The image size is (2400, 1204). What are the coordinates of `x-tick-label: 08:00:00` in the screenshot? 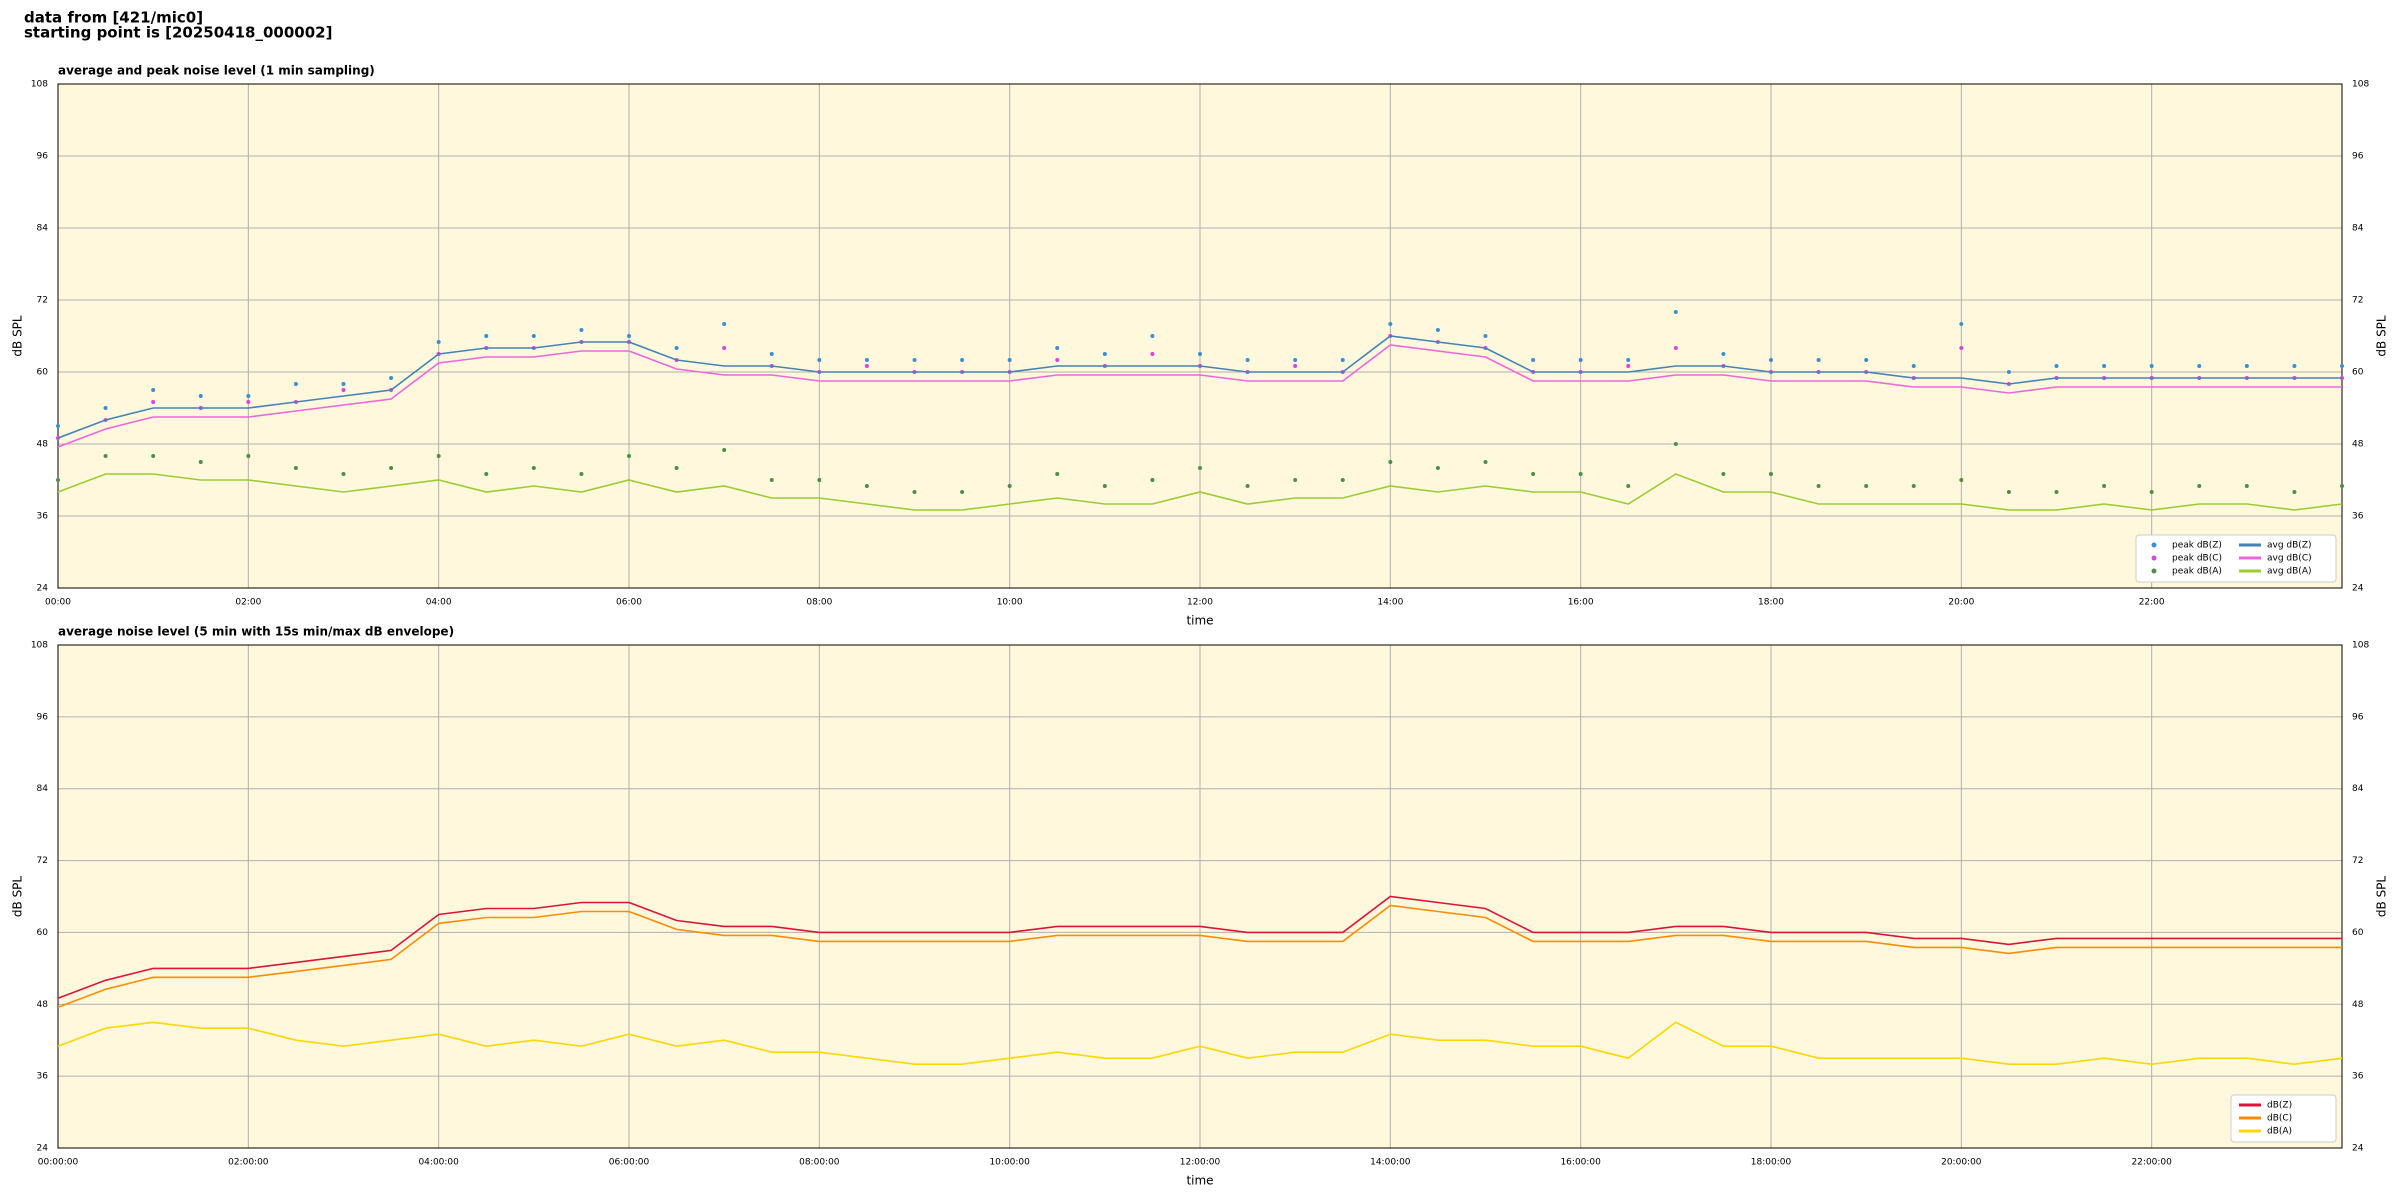 It's located at (819, 1163).